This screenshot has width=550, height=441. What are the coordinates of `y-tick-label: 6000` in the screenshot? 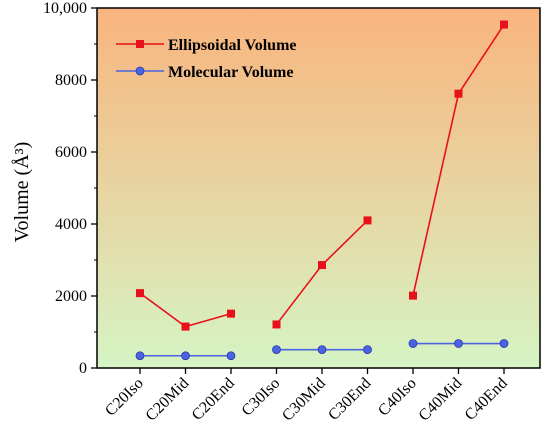 It's located at (71, 152).